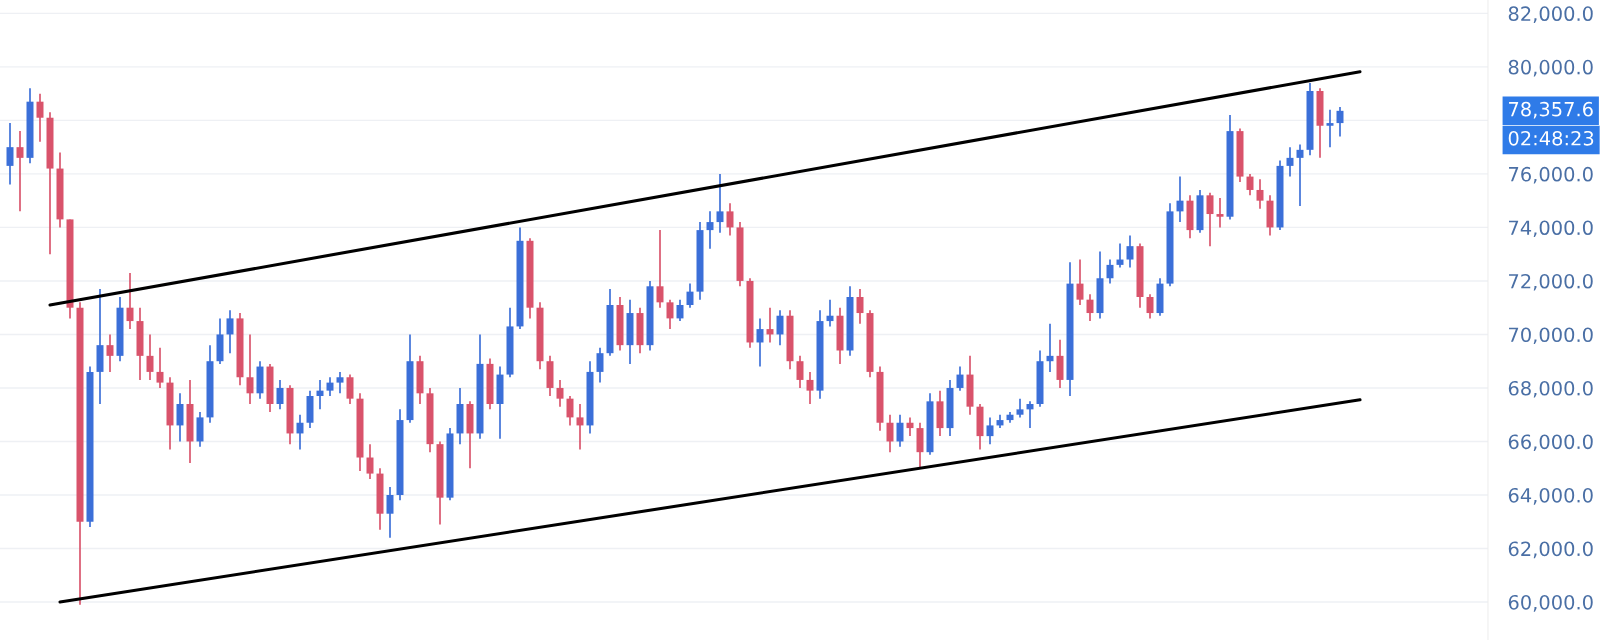 This screenshot has height=640, width=1600. I want to click on y-tick-label: 80,000.0, so click(1550, 68).